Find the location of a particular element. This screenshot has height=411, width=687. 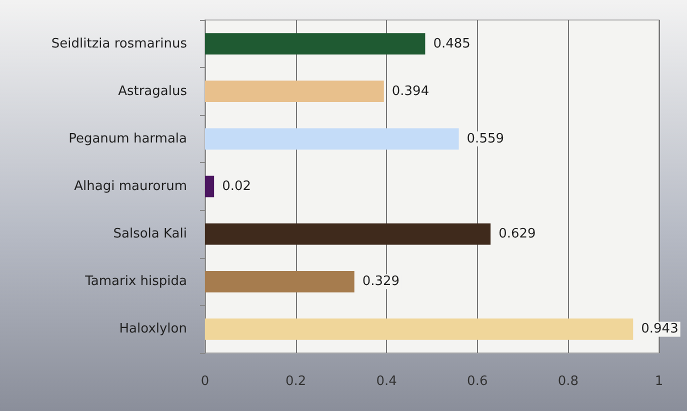

y-tick-label: Salsola Kali is located at coordinates (150, 234).